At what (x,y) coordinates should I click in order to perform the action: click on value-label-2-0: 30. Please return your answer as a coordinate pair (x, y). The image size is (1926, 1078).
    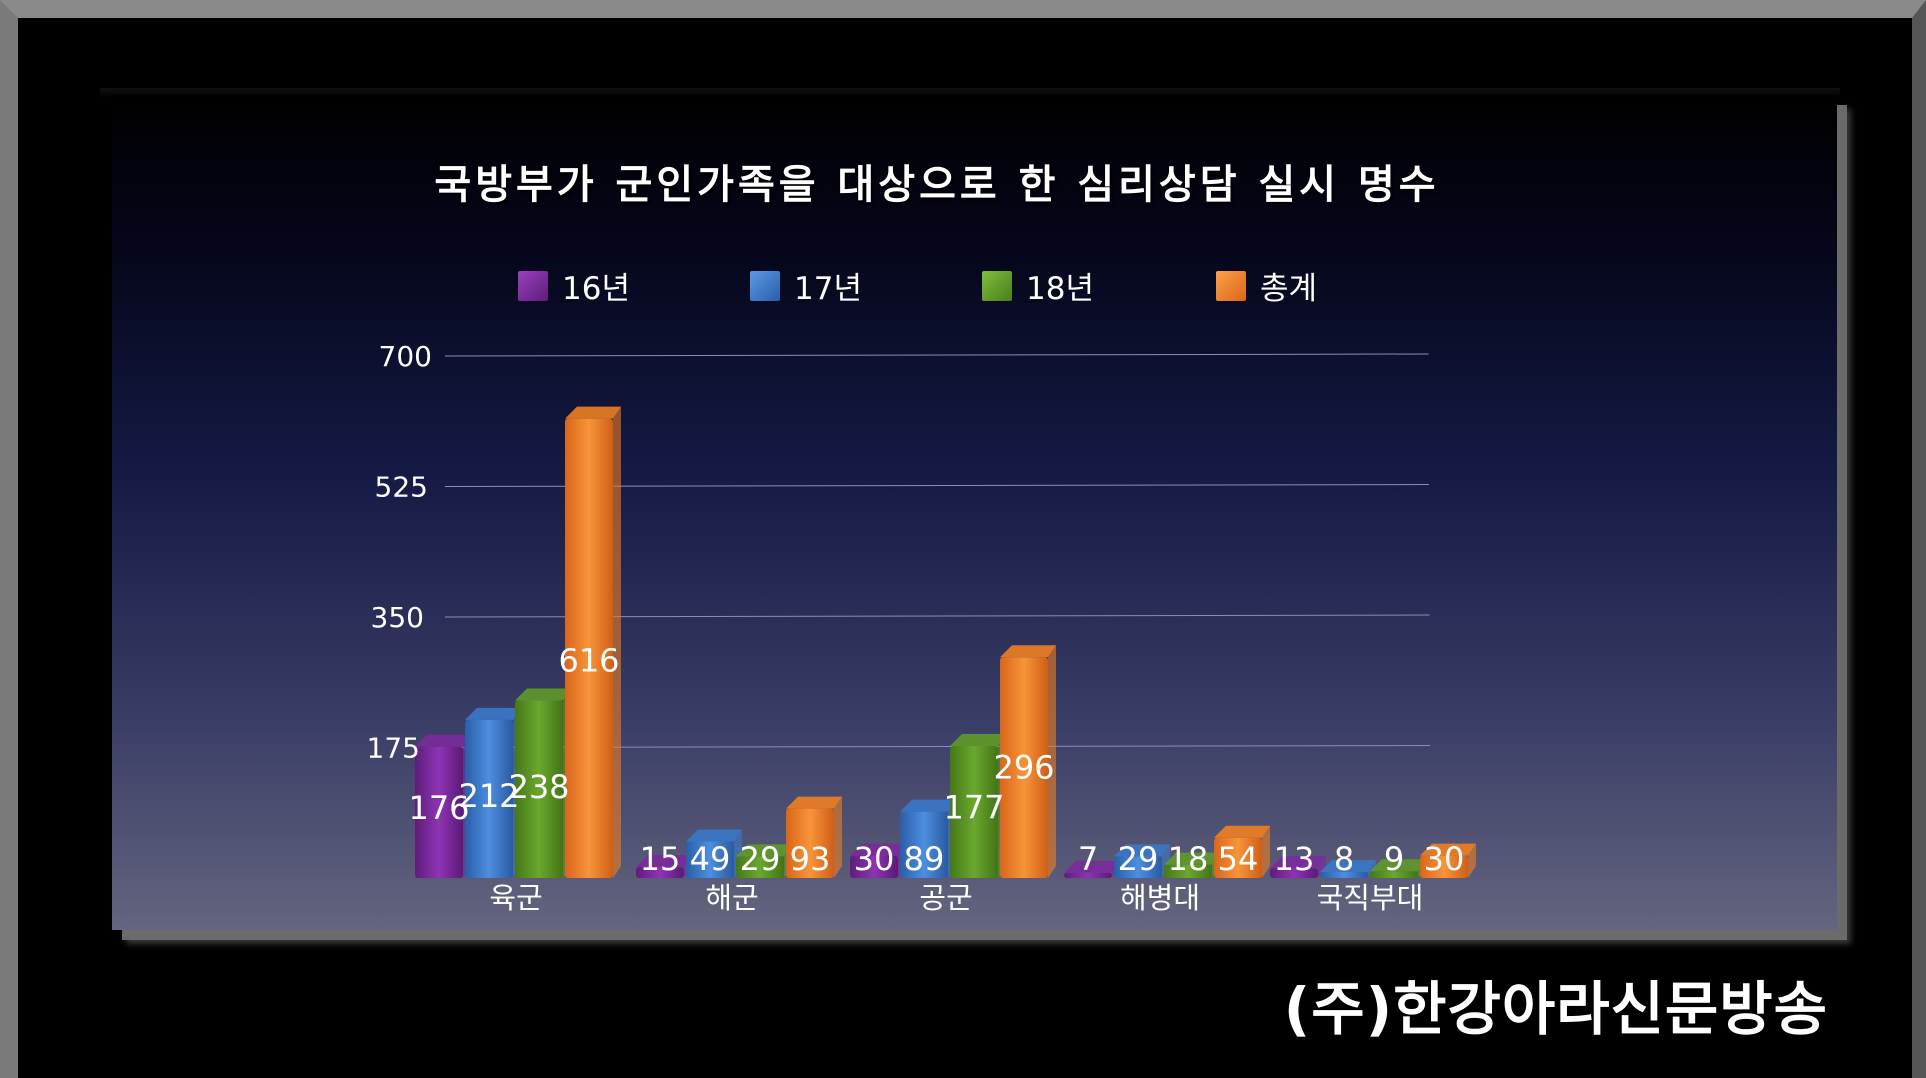
    Looking at the image, I should click on (874, 859).